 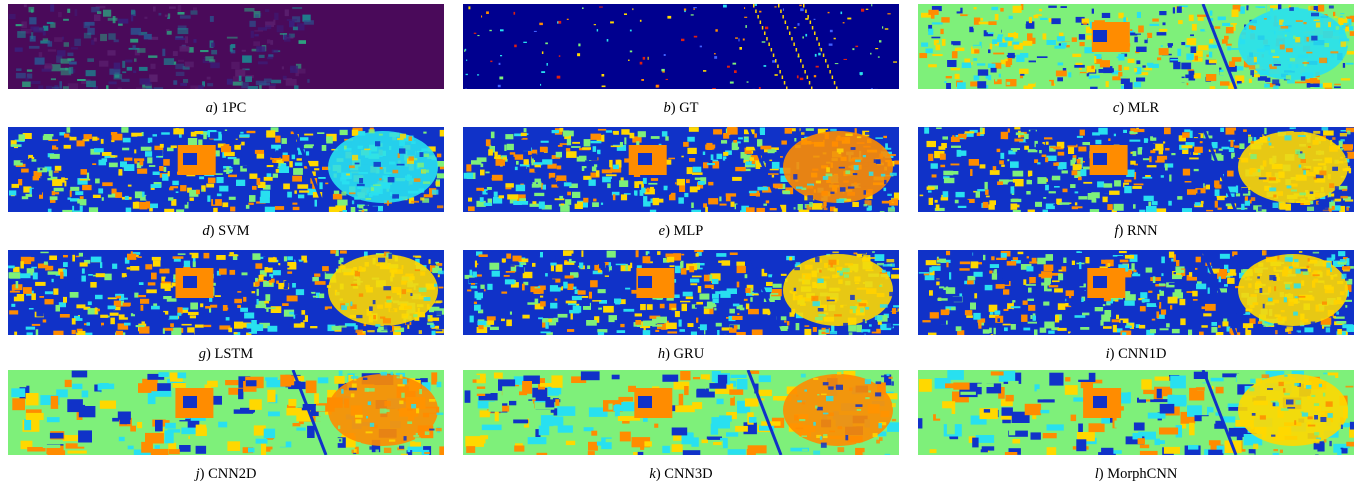 I want to click on panel-j, so click(x=226, y=412).